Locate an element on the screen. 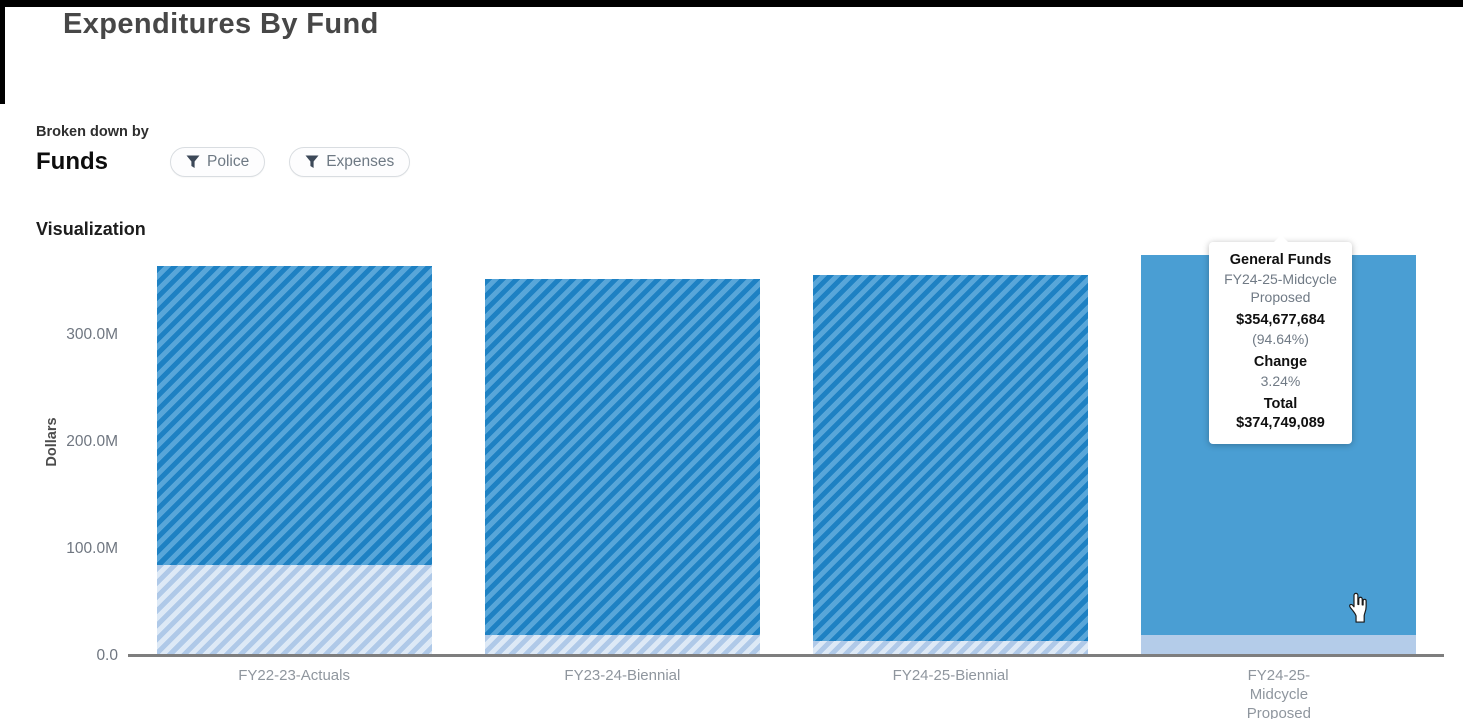 Image resolution: width=1463 pixels, height=719 pixels. breakdown-value: Funds is located at coordinates (72, 161).